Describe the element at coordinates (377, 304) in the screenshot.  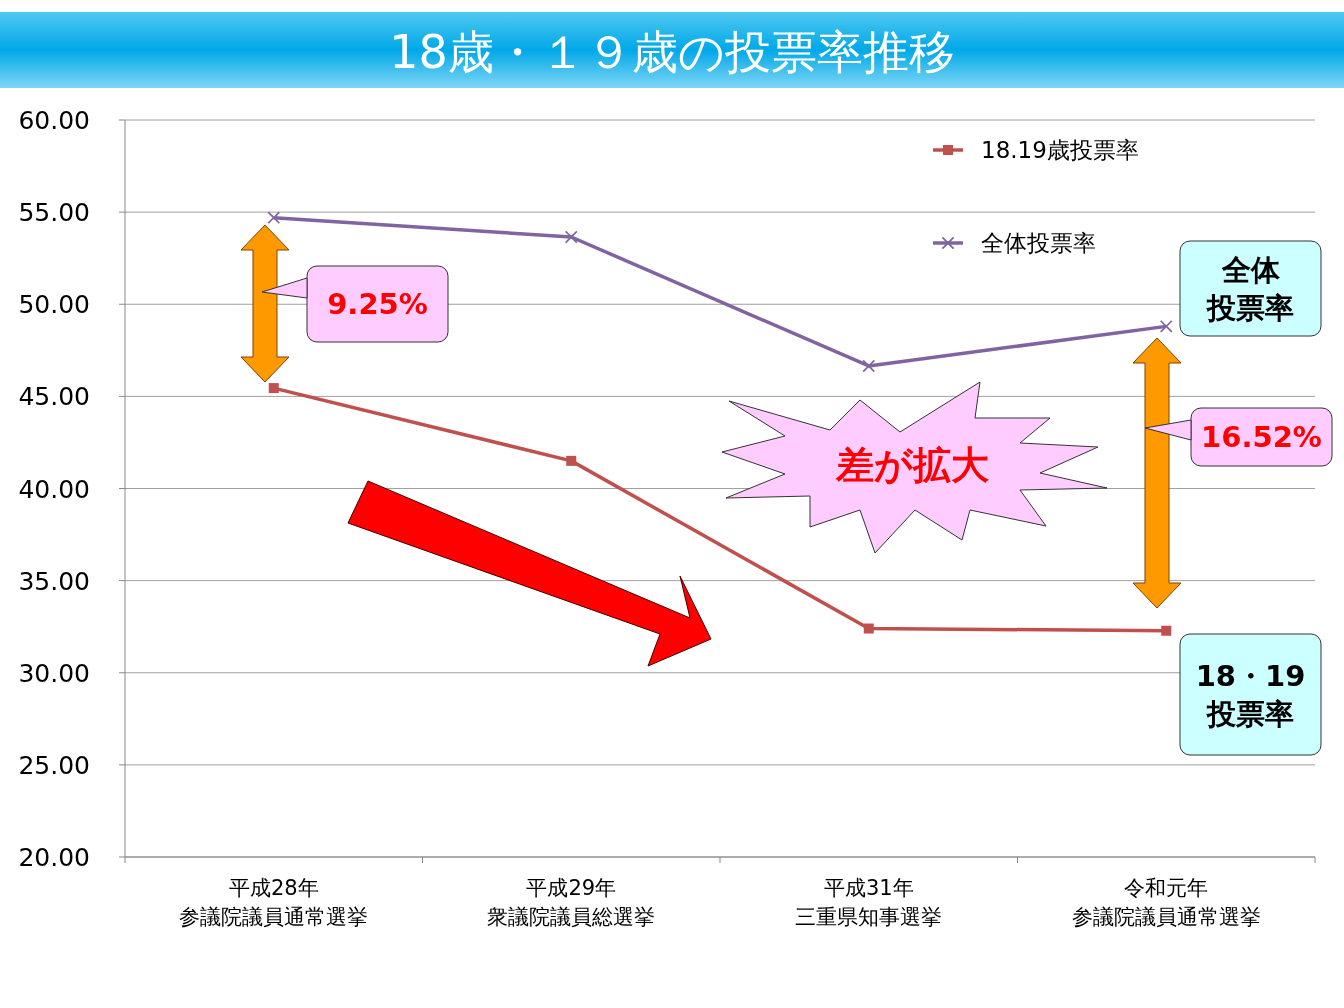
I see `annotation: 9.25%` at that location.